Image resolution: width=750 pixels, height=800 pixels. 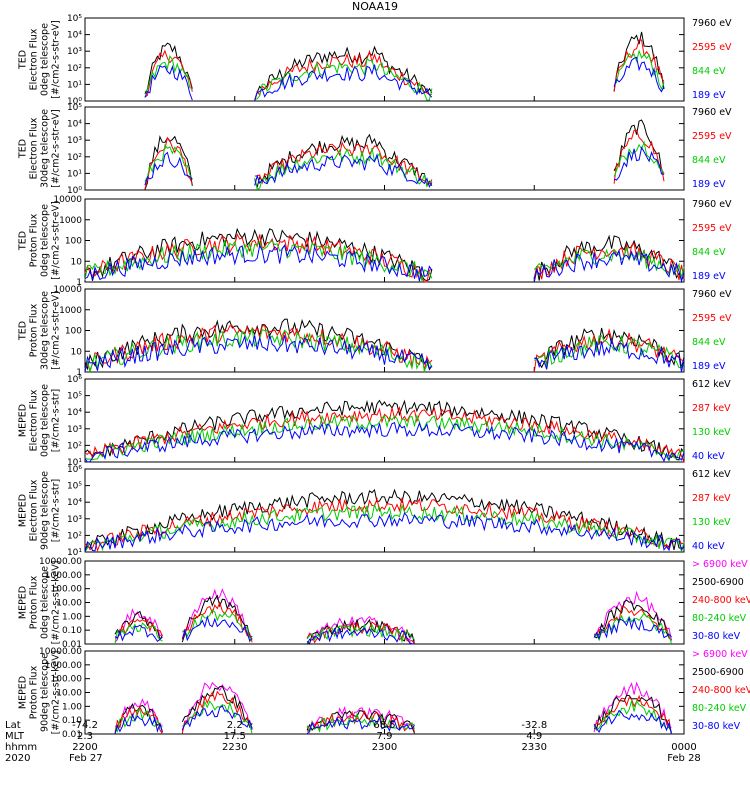 I want to click on x-tick-hhmm: 2330, so click(x=534, y=747).